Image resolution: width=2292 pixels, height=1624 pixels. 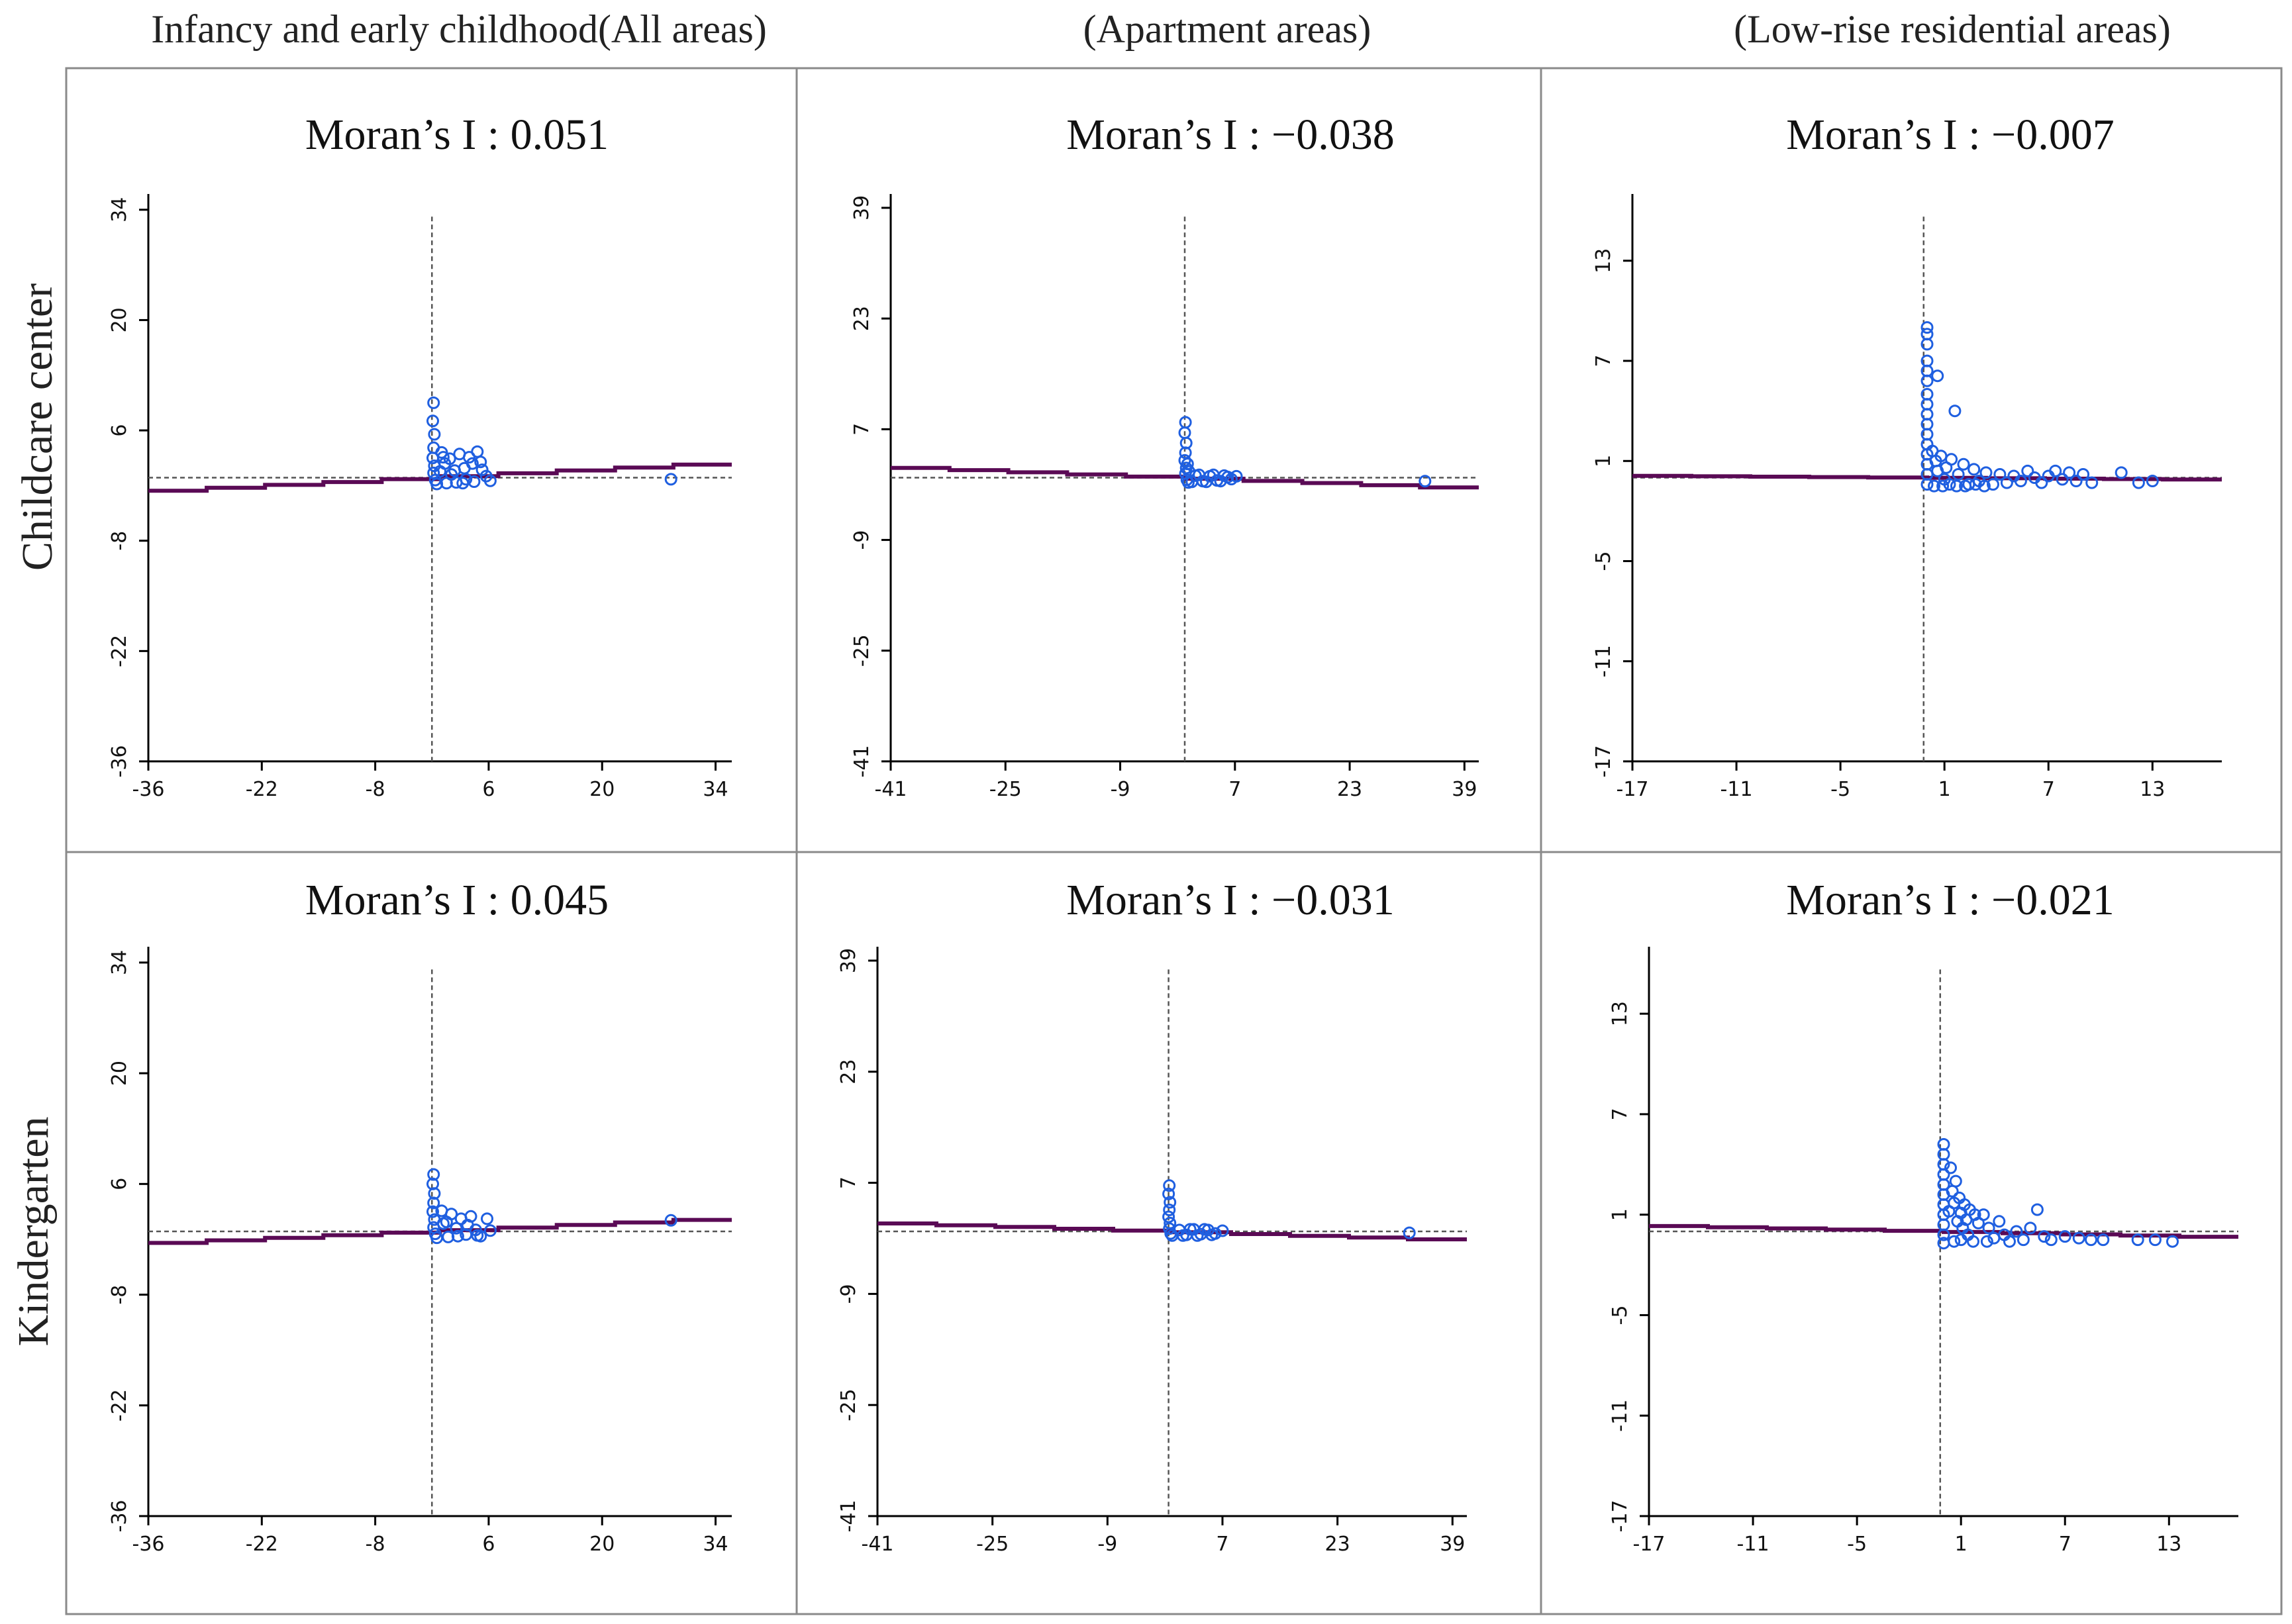 What do you see at coordinates (878, 1544) in the screenshot?
I see `x-tick-label: -41` at bounding box center [878, 1544].